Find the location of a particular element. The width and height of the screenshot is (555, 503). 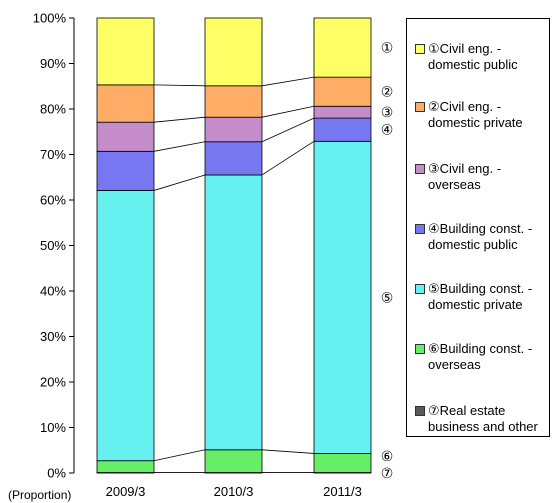

series-marker-label: ④ is located at coordinates (387, 131).